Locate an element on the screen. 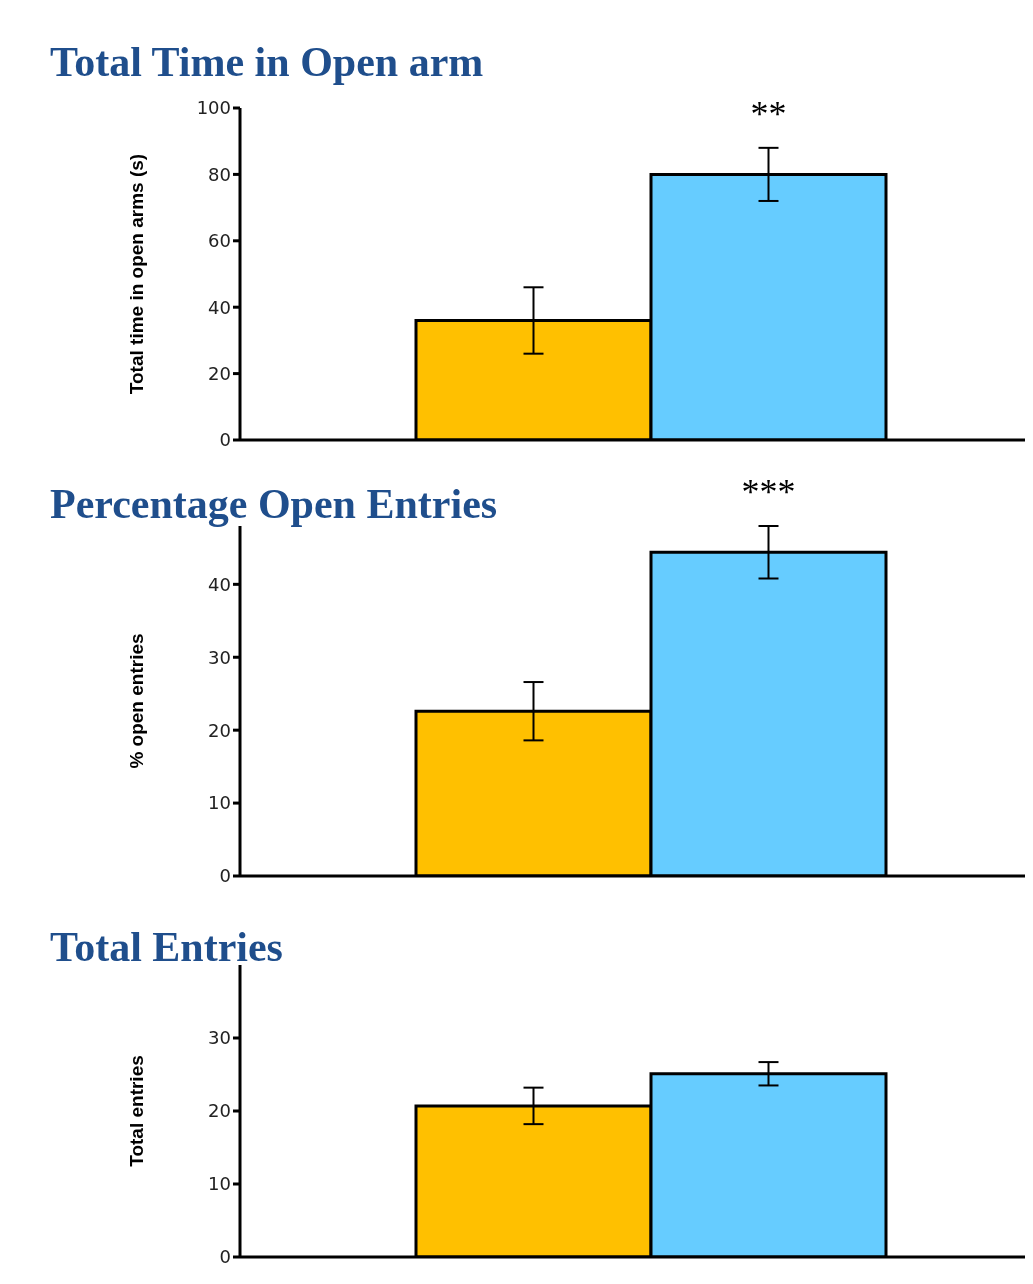 This screenshot has width=1033, height=1284. y-axis-title: Total entries is located at coordinates (136, 1111).